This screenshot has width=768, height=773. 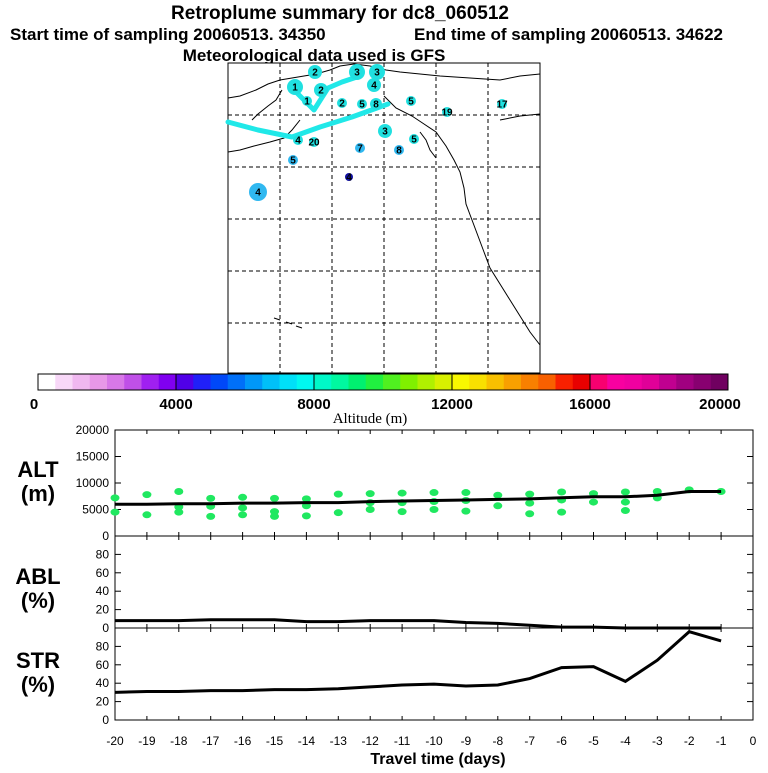 What do you see at coordinates (103, 610) in the screenshot?
I see `y-tick-label: 20` at bounding box center [103, 610].